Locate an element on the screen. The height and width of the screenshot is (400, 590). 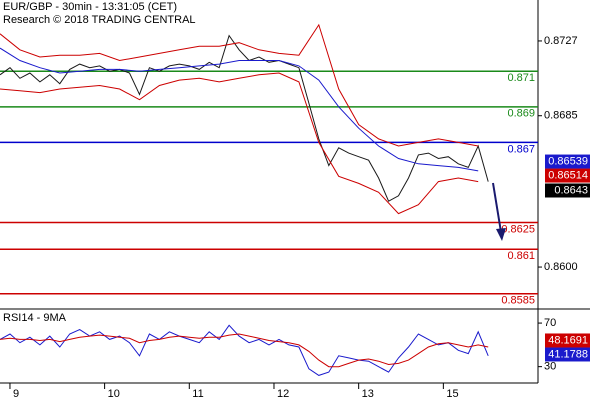
rsi-title: RSI14 - 9MA is located at coordinates (35, 318).